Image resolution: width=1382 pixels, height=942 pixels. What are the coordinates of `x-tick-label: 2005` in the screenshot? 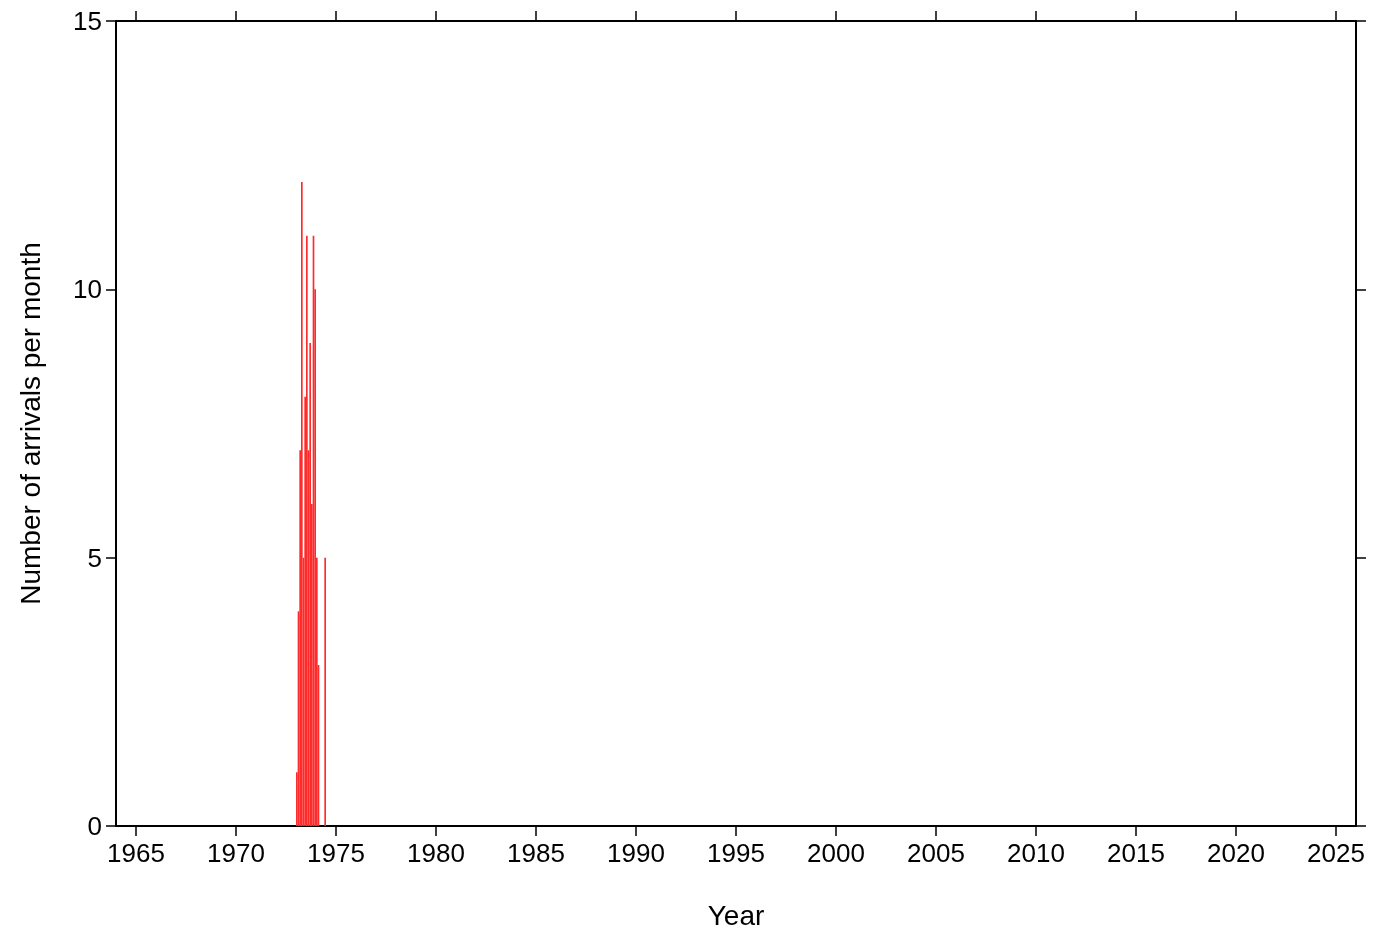 It's located at (936, 853).